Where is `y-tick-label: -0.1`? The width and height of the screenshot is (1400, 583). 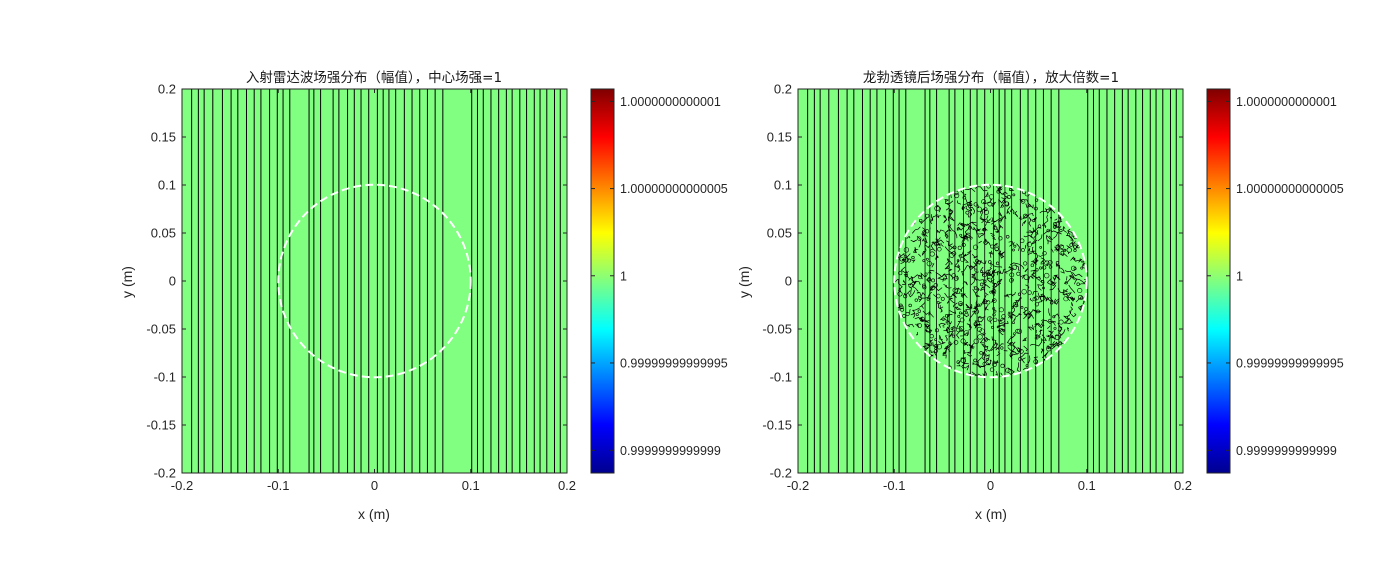
y-tick-label: -0.1 is located at coordinates (781, 377).